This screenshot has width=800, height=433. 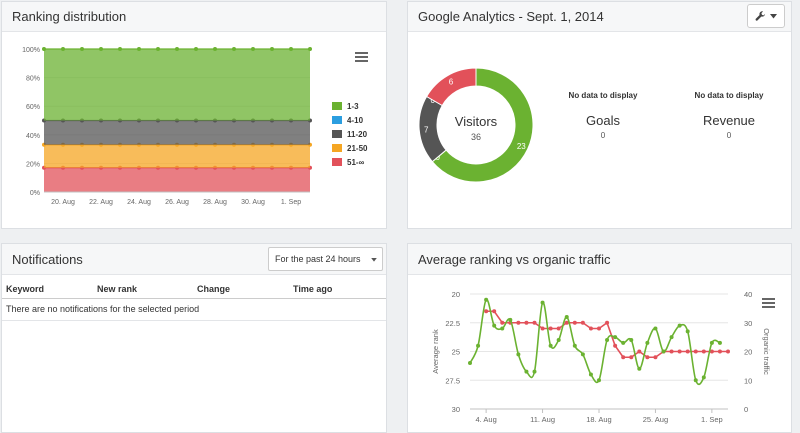 I want to click on legend-label: 51-∞, so click(x=356, y=162).